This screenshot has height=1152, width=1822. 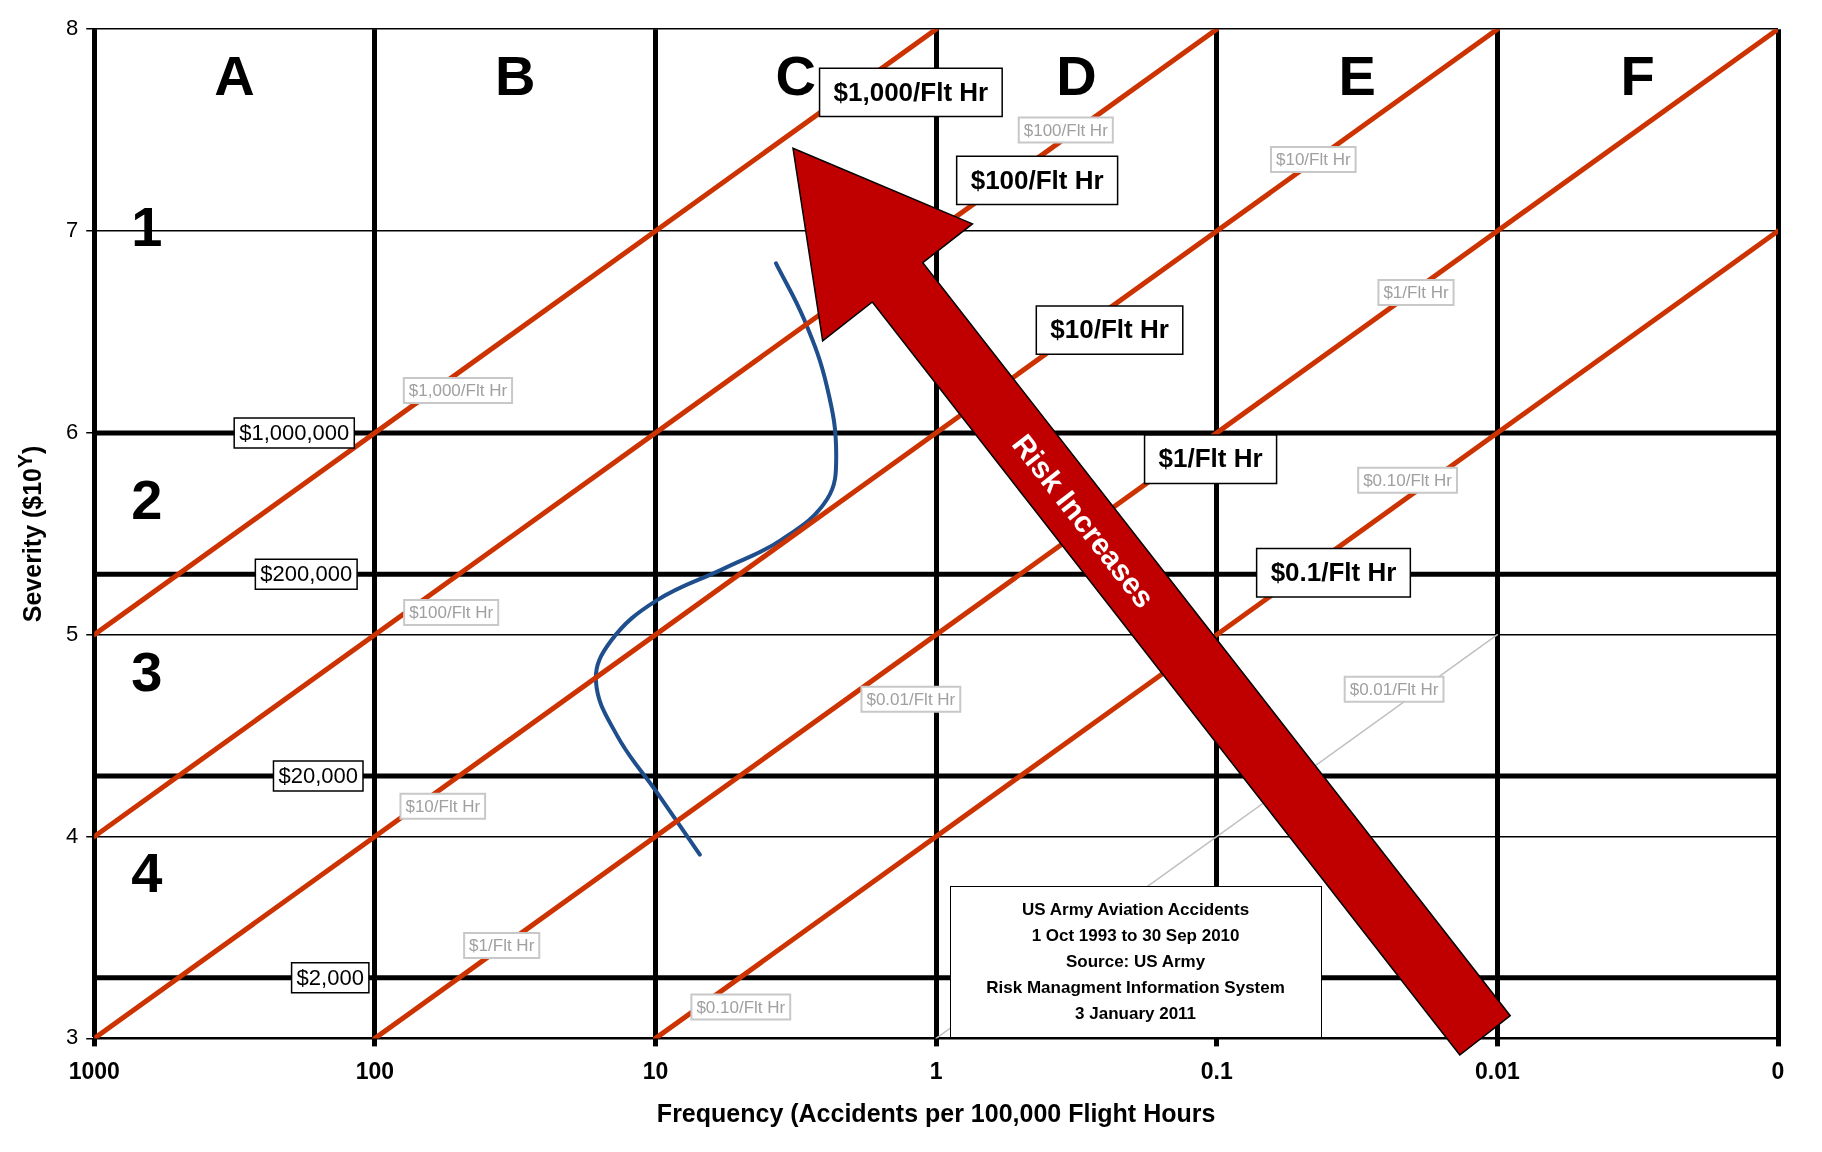 What do you see at coordinates (1778, 1070) in the screenshot?
I see `x-tick-label: 0` at bounding box center [1778, 1070].